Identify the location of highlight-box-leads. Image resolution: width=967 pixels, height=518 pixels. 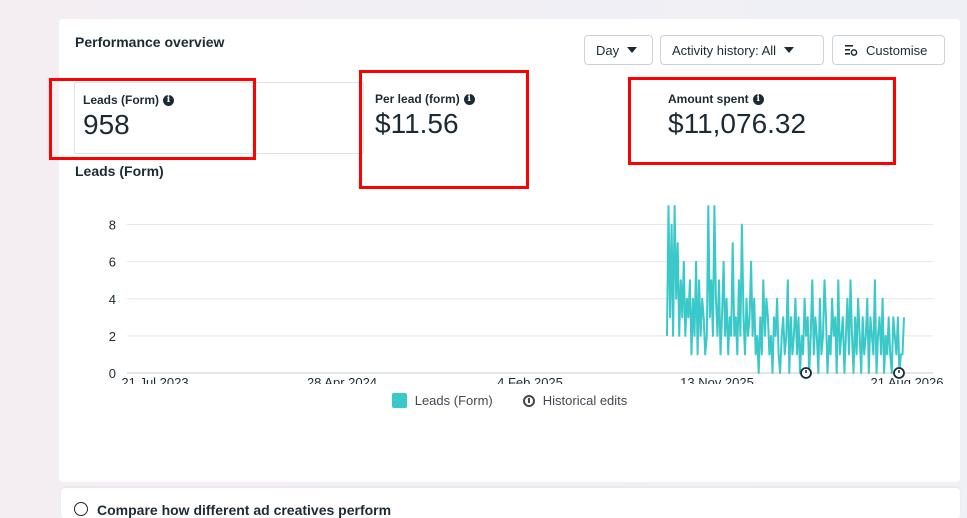
(152, 119).